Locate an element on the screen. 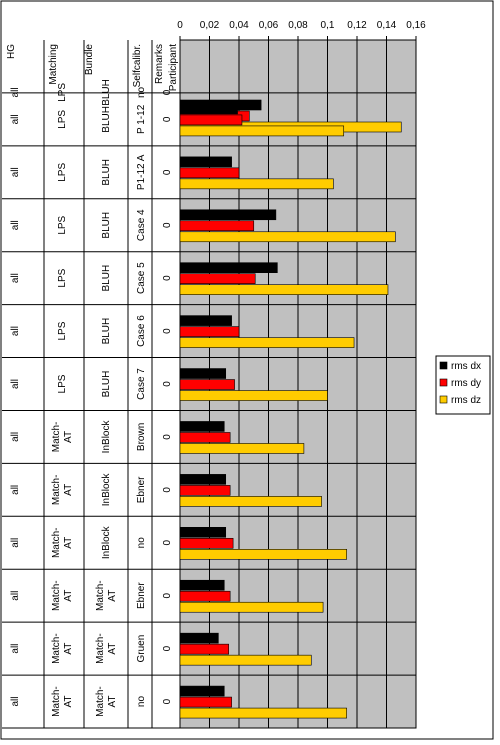  x-tick-label: 0,14 is located at coordinates (387, 25).